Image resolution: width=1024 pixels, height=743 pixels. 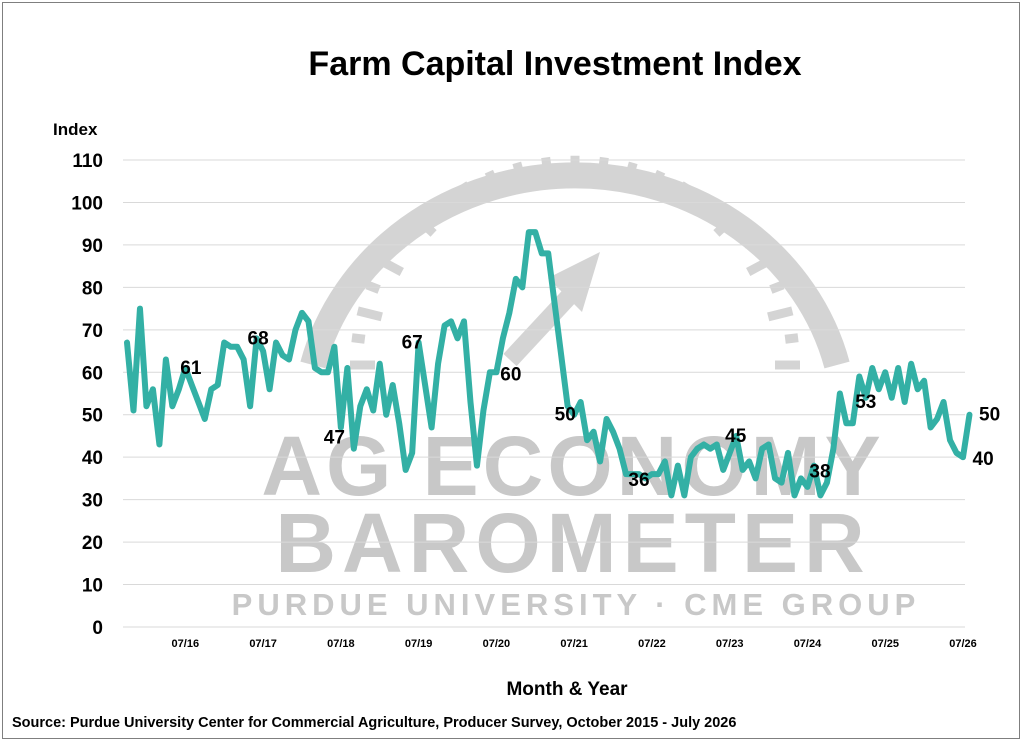 I want to click on y-tick-label: 70, so click(x=92, y=331).